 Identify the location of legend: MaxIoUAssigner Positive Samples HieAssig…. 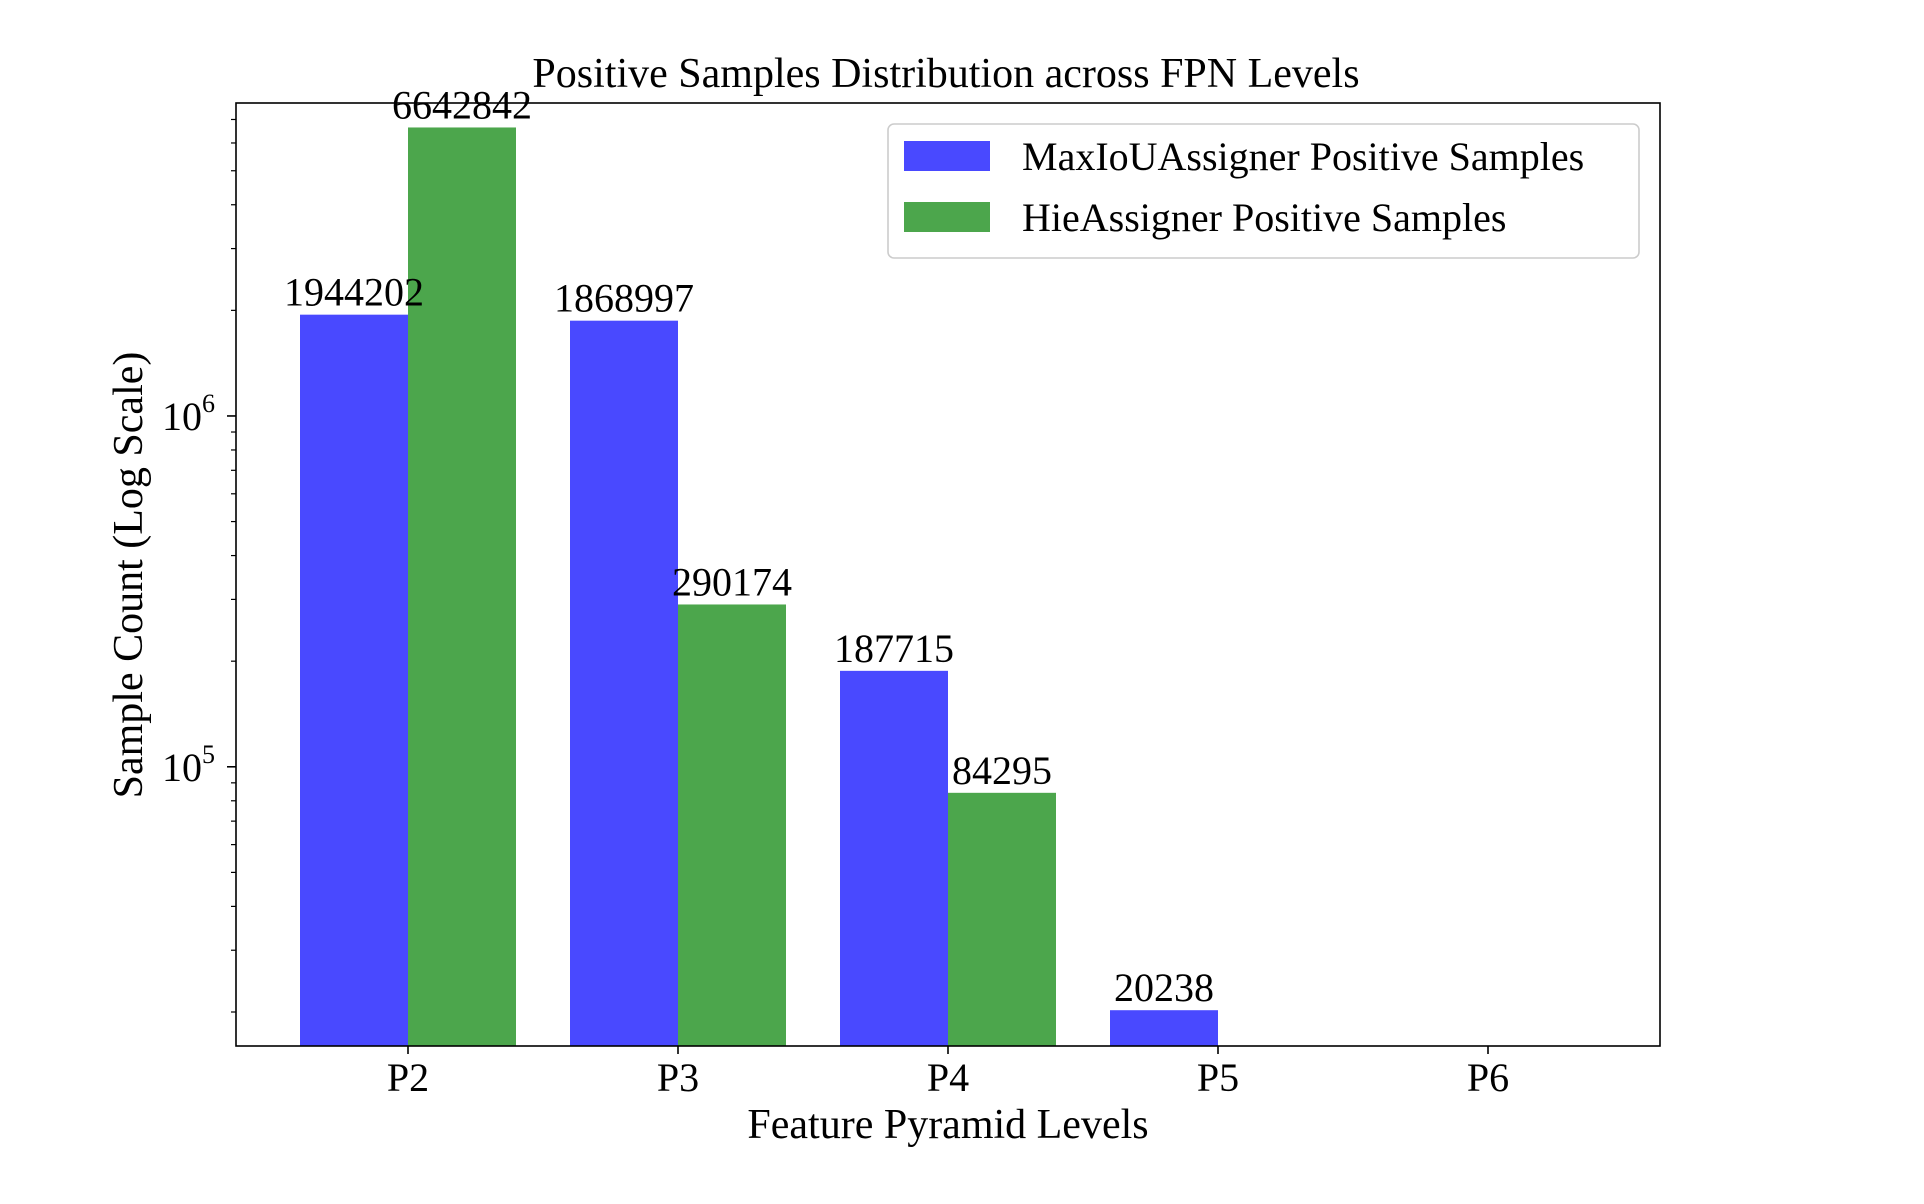
(1263, 191).